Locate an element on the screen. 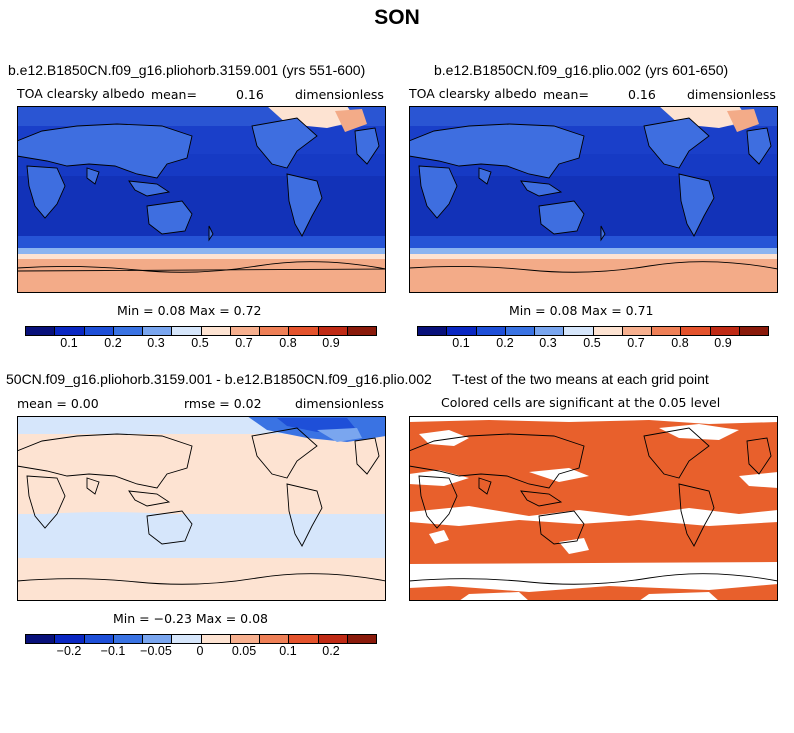 Image resolution: width=794 pixels, height=733 pixels. panel1-tick: 0.3 is located at coordinates (156, 343).